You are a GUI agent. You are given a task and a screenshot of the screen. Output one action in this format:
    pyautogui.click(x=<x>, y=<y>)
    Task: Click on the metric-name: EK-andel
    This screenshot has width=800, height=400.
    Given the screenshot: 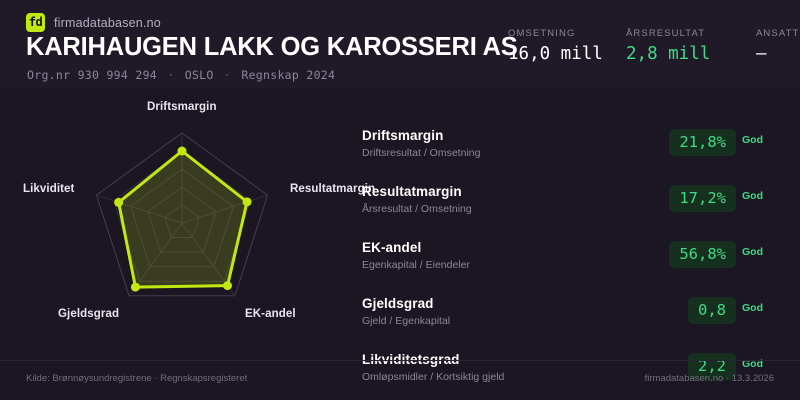 What is the action you would take?
    pyautogui.click(x=392, y=247)
    